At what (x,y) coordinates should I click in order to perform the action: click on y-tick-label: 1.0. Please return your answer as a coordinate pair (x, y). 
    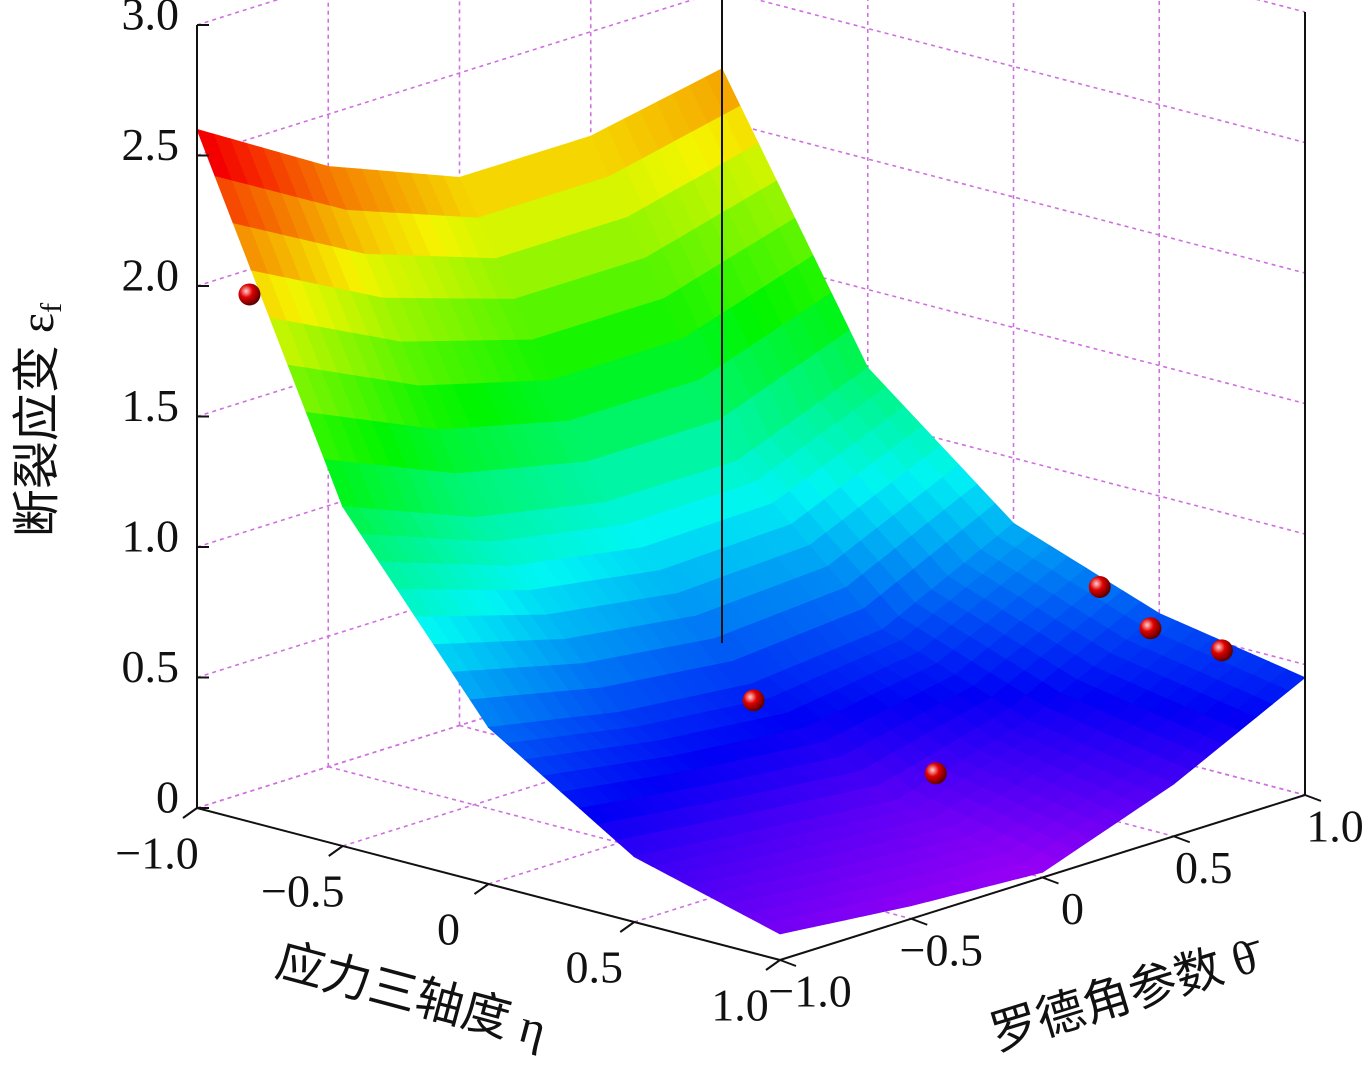
    Looking at the image, I should click on (1335, 826).